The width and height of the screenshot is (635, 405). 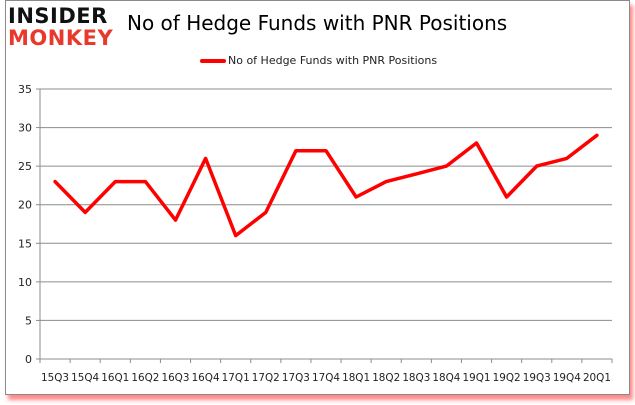 What do you see at coordinates (567, 377) in the screenshot?
I see `x-tick-label: 19Q4` at bounding box center [567, 377].